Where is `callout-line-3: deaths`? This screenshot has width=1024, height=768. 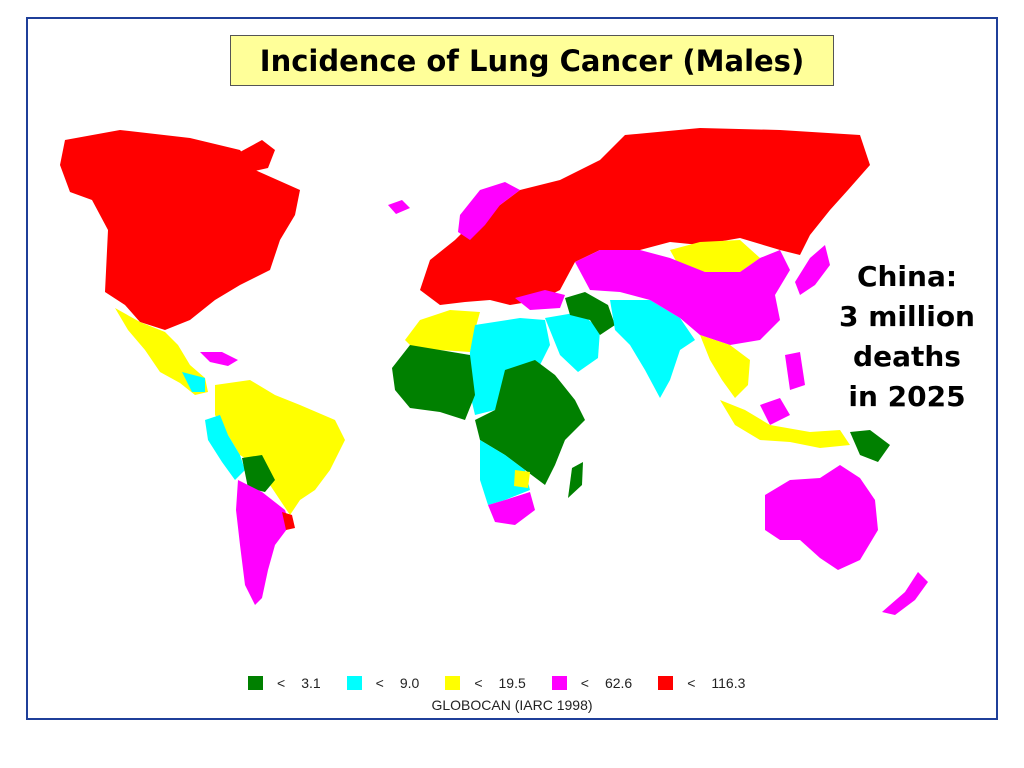 callout-line-3: deaths is located at coordinates (907, 356).